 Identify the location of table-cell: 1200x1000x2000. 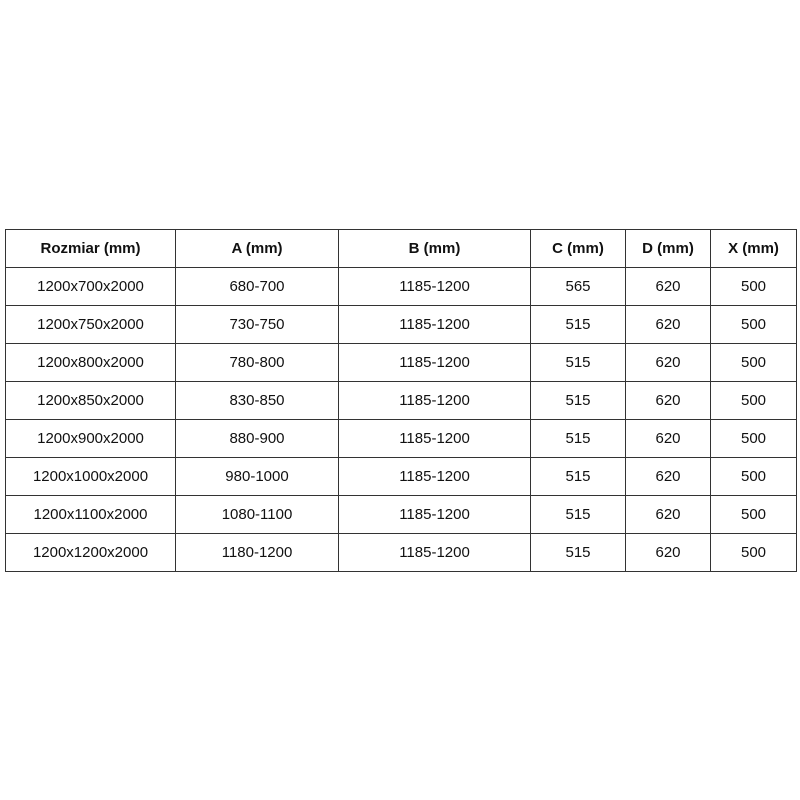
(90, 476).